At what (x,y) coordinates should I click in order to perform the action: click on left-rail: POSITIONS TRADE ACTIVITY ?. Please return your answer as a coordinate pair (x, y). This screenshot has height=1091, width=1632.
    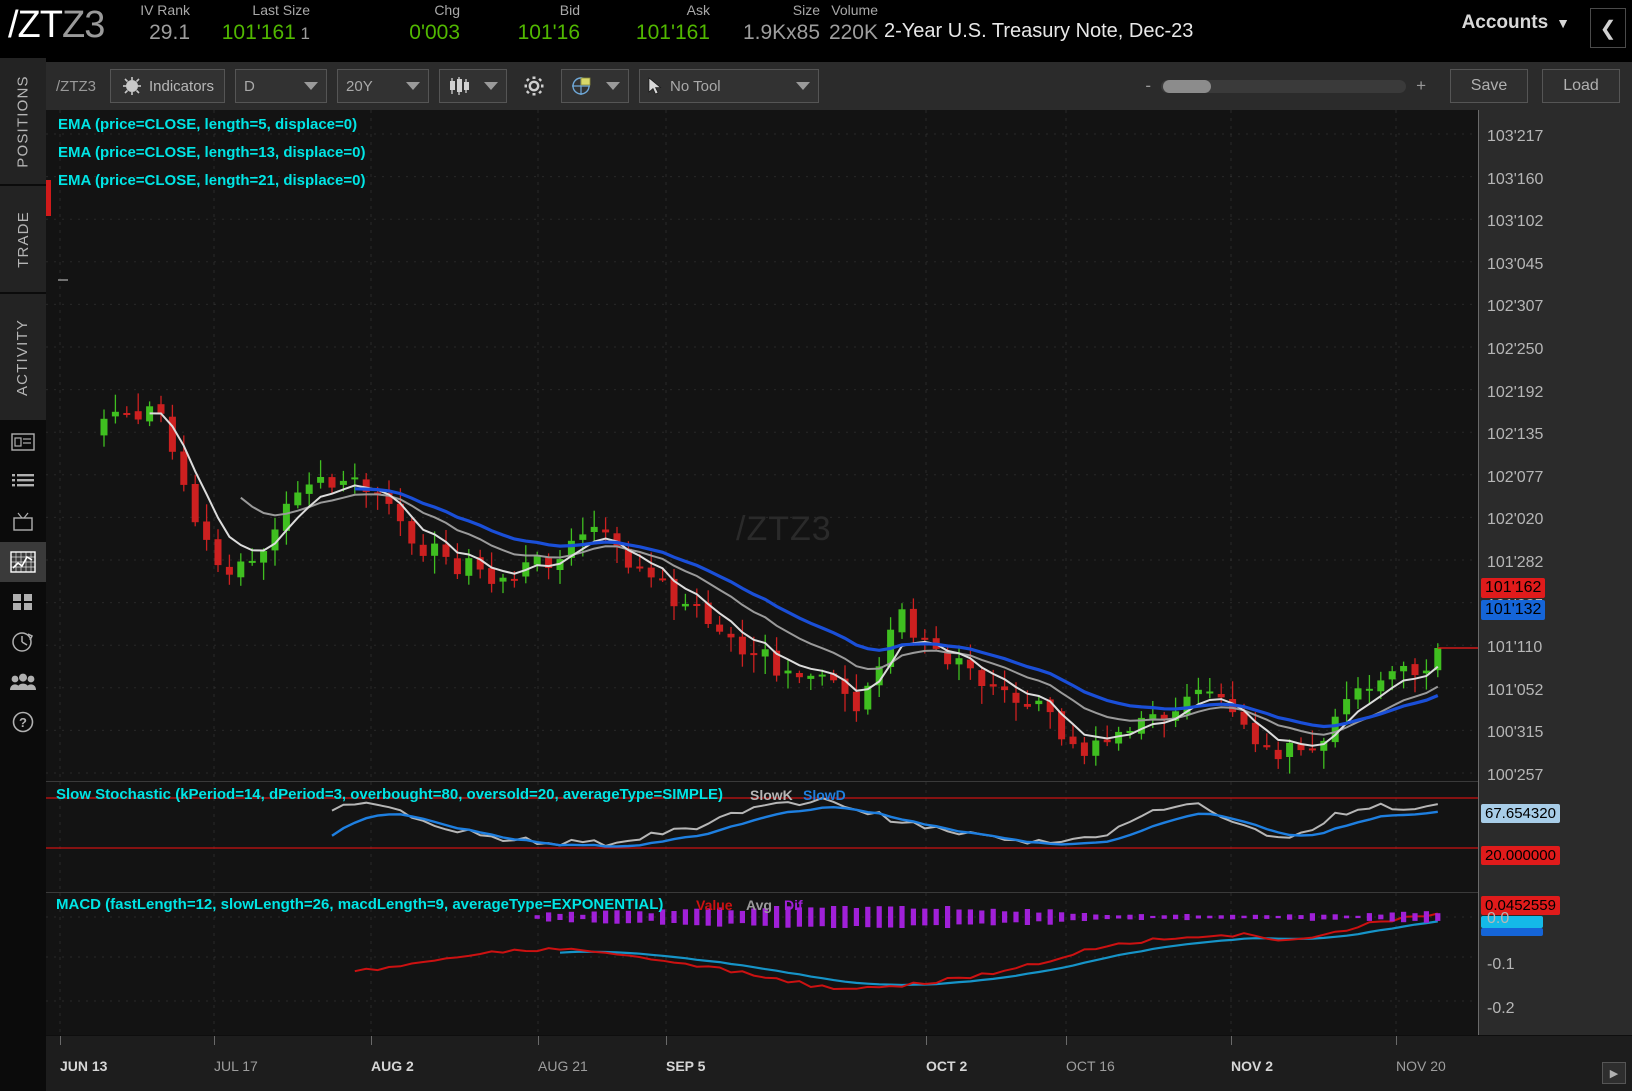
    Looking at the image, I should click on (23, 574).